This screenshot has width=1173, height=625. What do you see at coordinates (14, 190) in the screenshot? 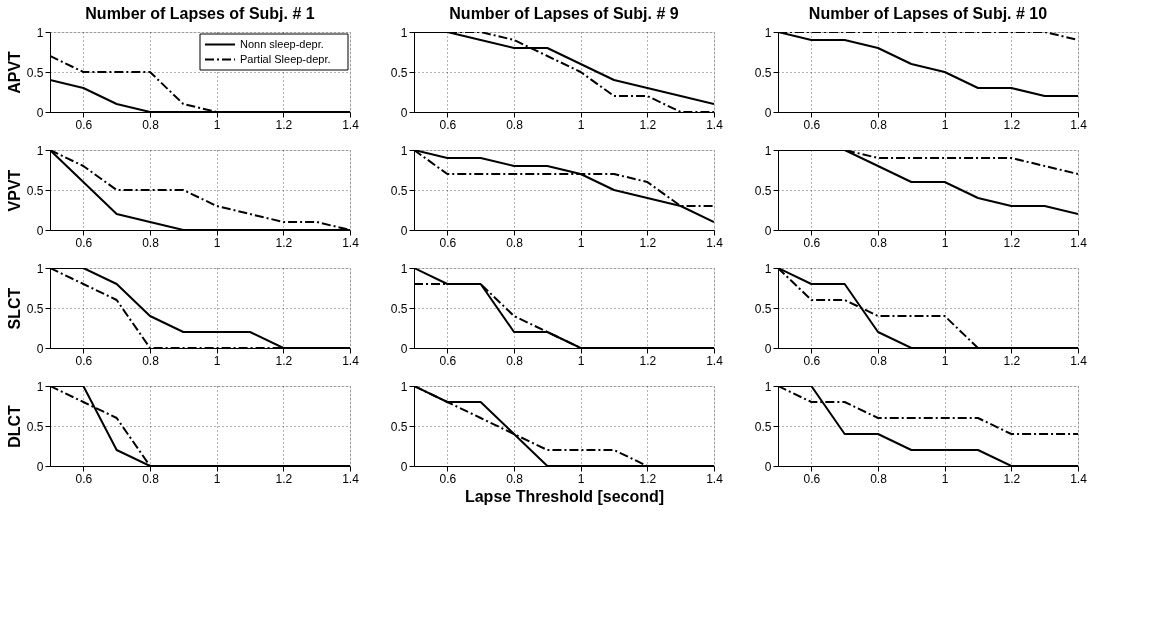
I see `y-axis-title: VPVT` at bounding box center [14, 190].